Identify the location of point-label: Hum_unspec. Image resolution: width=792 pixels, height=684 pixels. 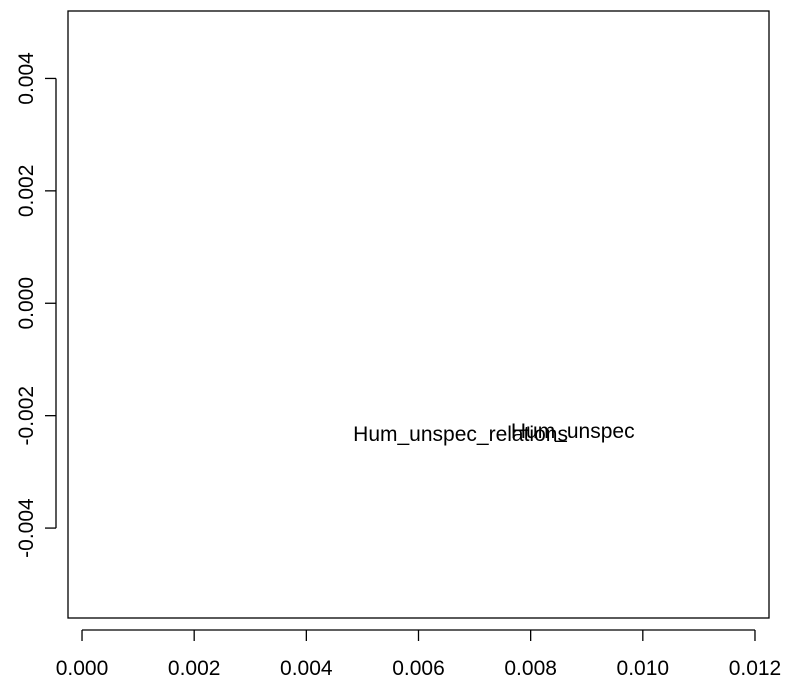
(573, 431).